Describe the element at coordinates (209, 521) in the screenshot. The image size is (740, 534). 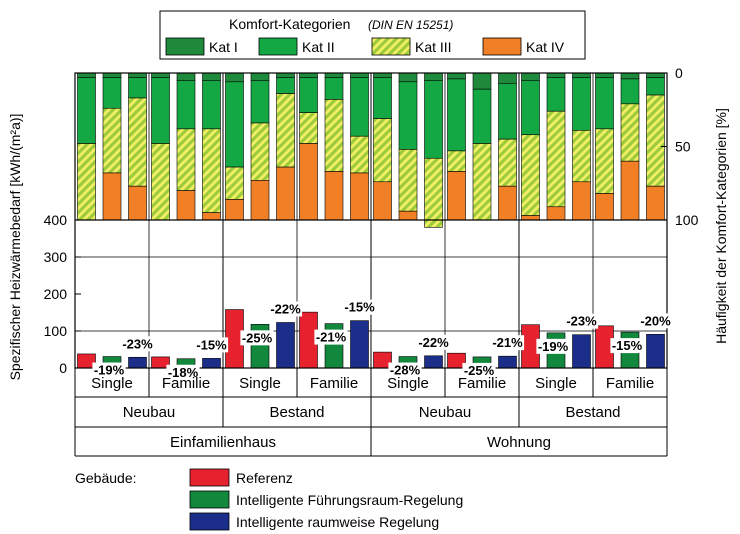
I see `building-legend-swatch` at that location.